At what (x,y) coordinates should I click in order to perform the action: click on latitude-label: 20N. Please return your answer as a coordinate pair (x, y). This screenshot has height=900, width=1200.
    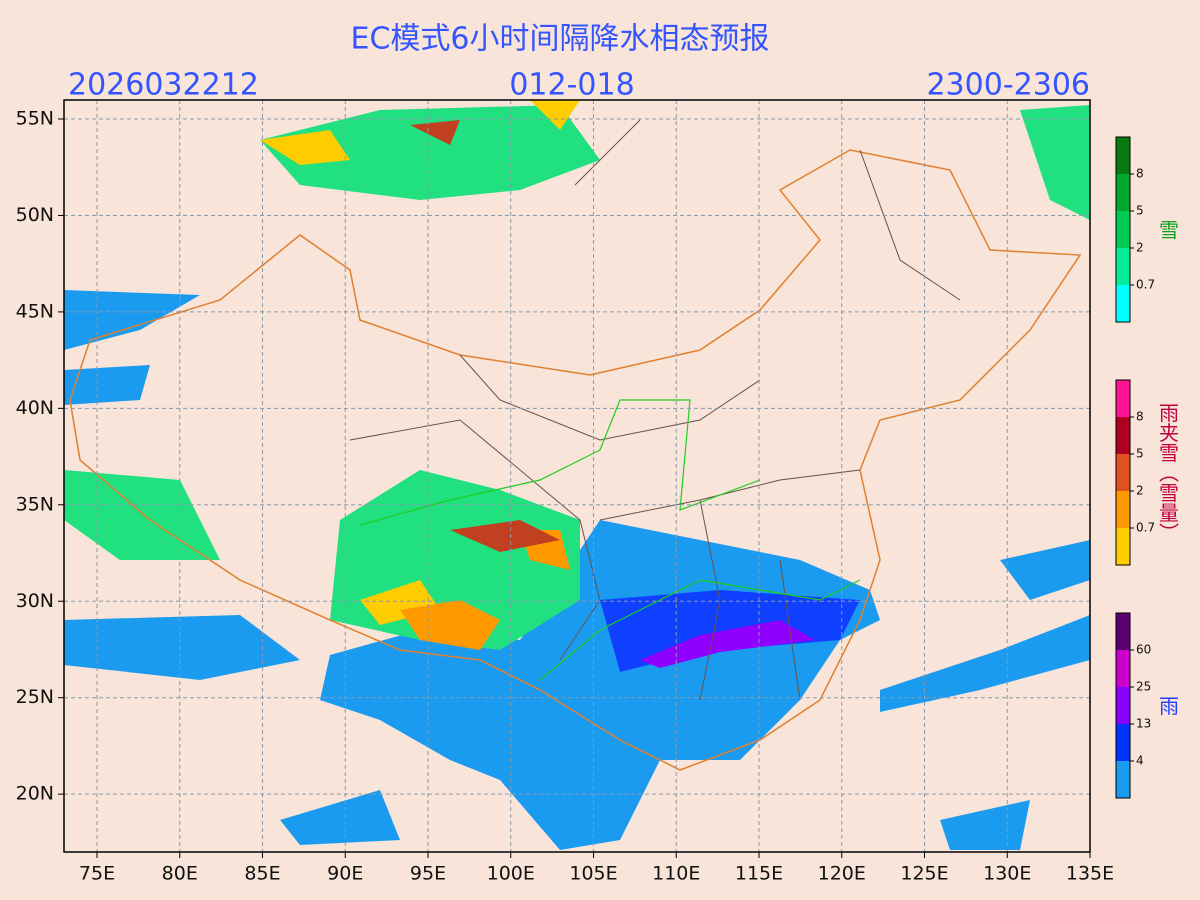
    Looking at the image, I should click on (35, 794).